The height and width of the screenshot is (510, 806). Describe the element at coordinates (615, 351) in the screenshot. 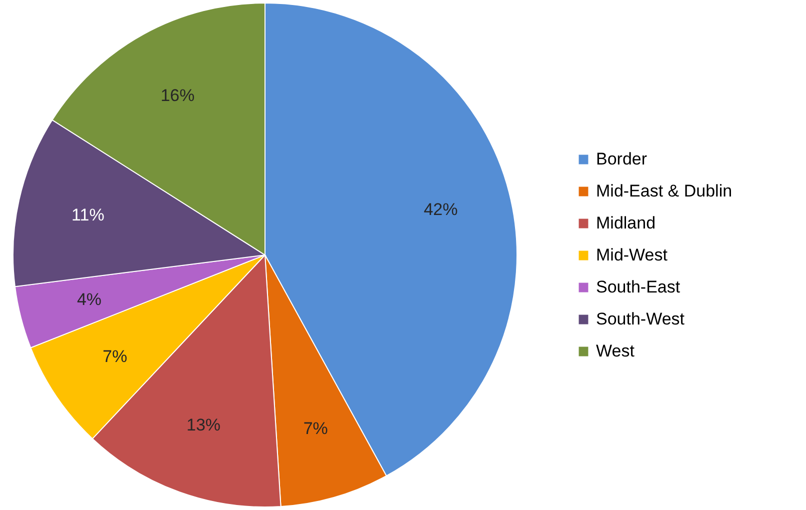

I see `legend-label: West` at that location.